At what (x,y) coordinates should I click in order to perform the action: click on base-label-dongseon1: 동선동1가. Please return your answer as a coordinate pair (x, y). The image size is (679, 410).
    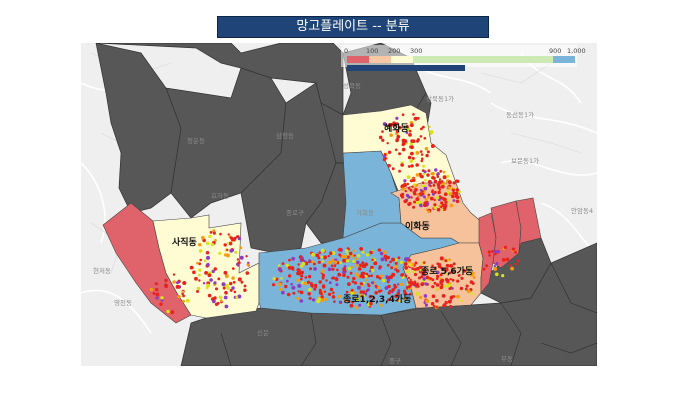
    Looking at the image, I should click on (520, 114).